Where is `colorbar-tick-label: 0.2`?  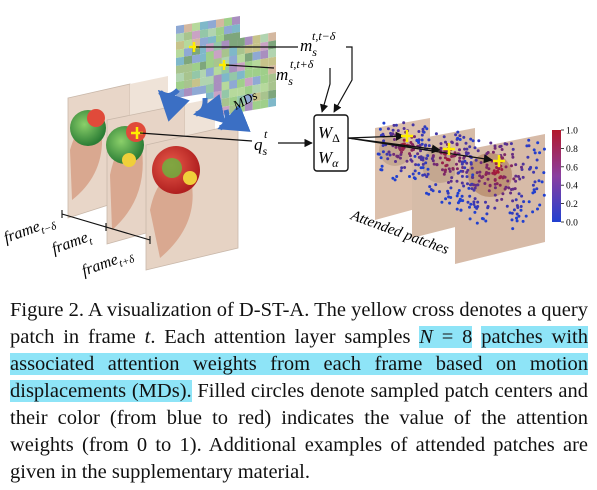 colorbar-tick-label: 0.2 is located at coordinates (572, 205).